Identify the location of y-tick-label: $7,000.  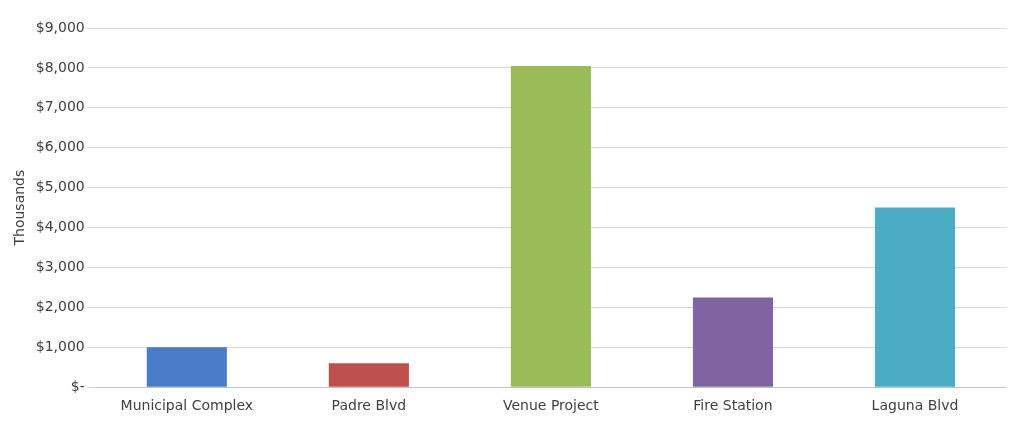
(60, 106).